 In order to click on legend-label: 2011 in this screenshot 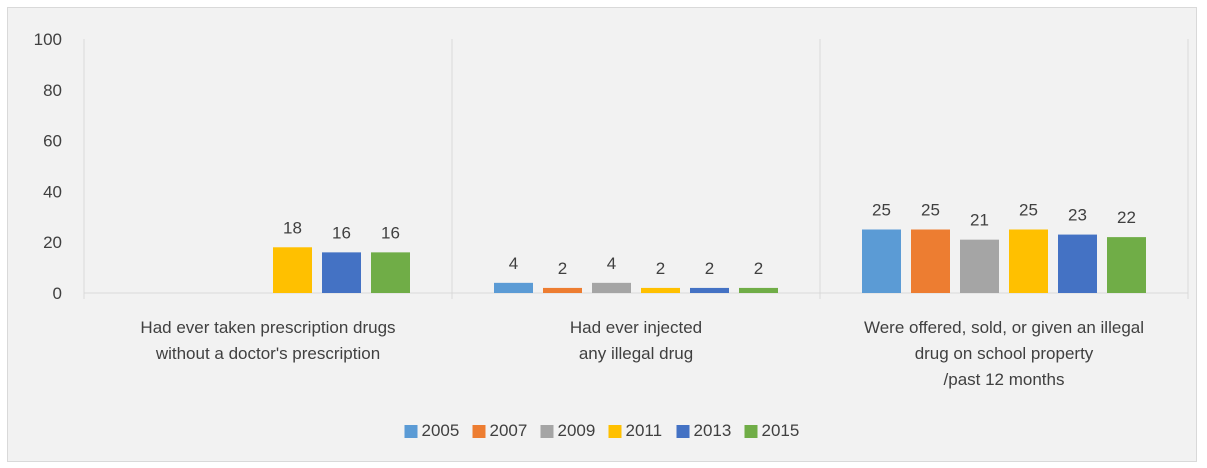, I will do `click(644, 430)`.